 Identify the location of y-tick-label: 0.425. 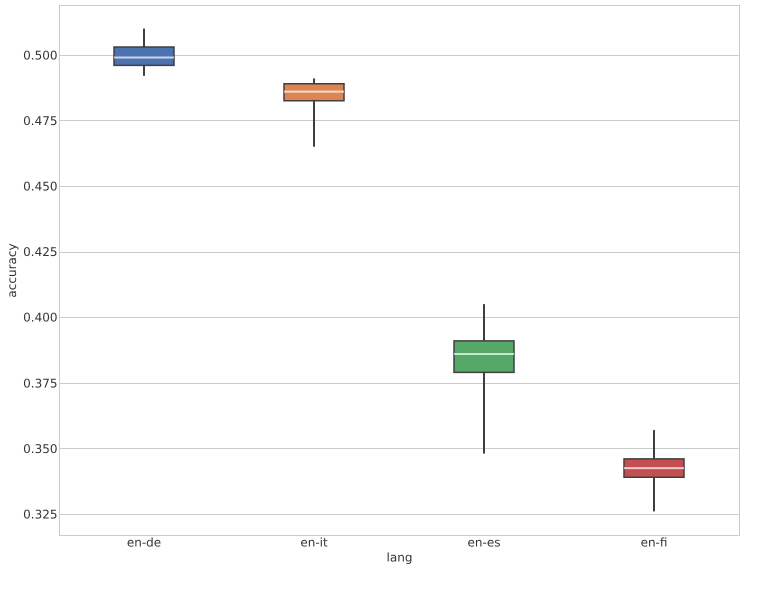
(40, 252).